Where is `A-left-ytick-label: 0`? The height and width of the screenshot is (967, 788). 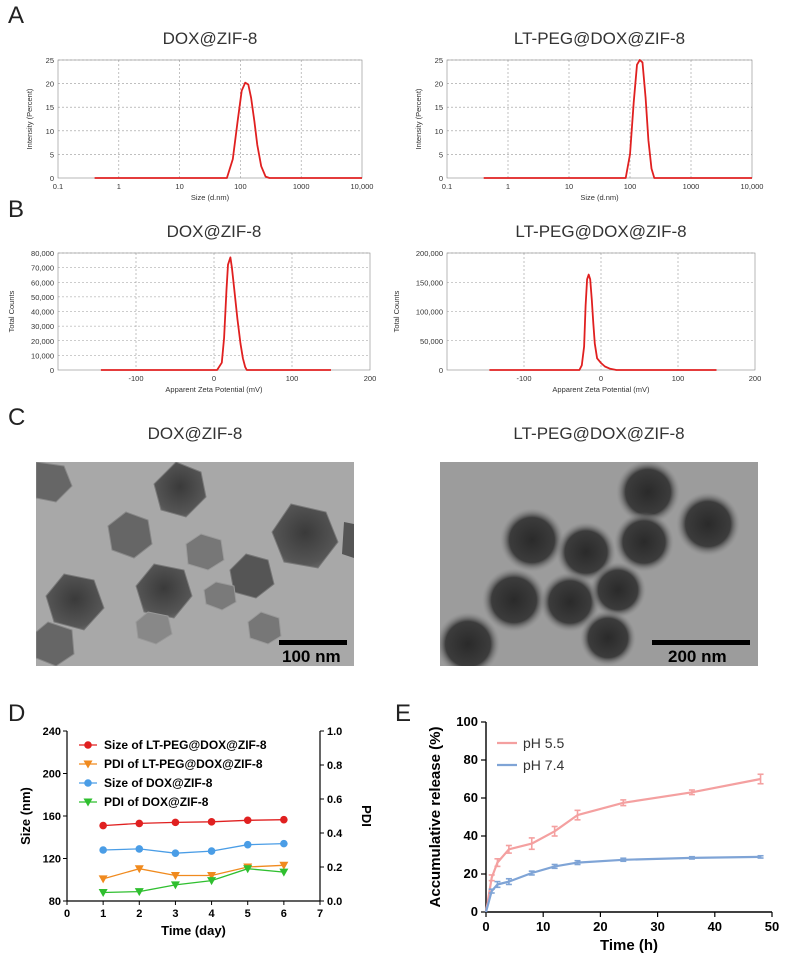
A-left-ytick-label: 0 is located at coordinates (52, 178).